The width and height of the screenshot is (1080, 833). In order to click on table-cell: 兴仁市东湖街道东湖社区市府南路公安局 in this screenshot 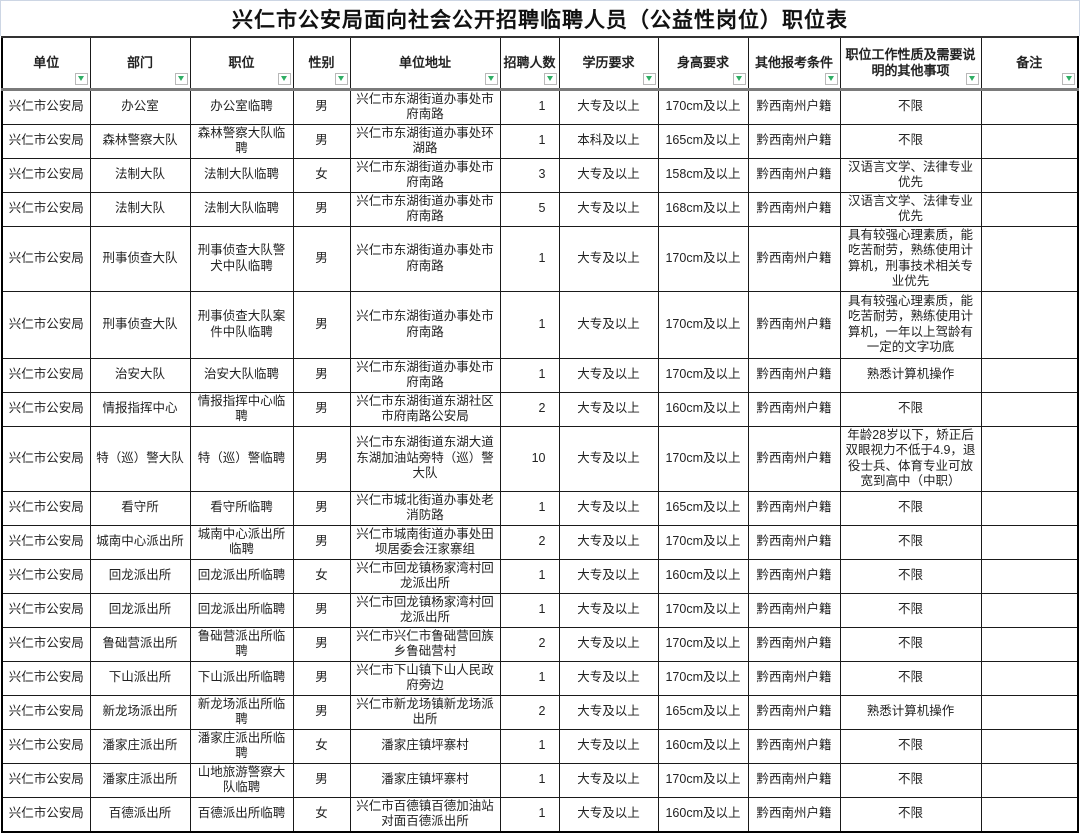, I will do `click(425, 409)`.